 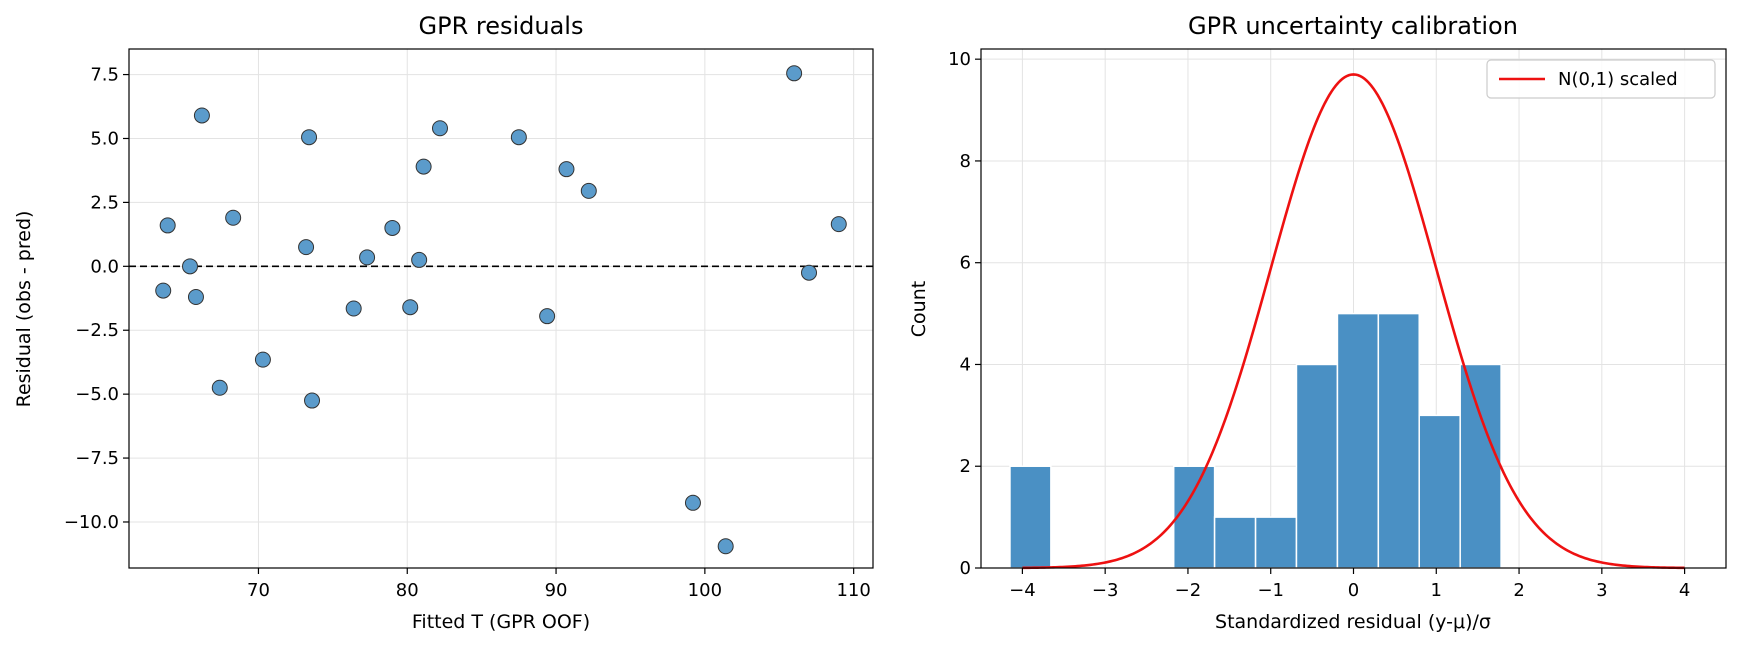 What do you see at coordinates (965, 263) in the screenshot?
I see `calibration-y-tick-label: 6` at bounding box center [965, 263].